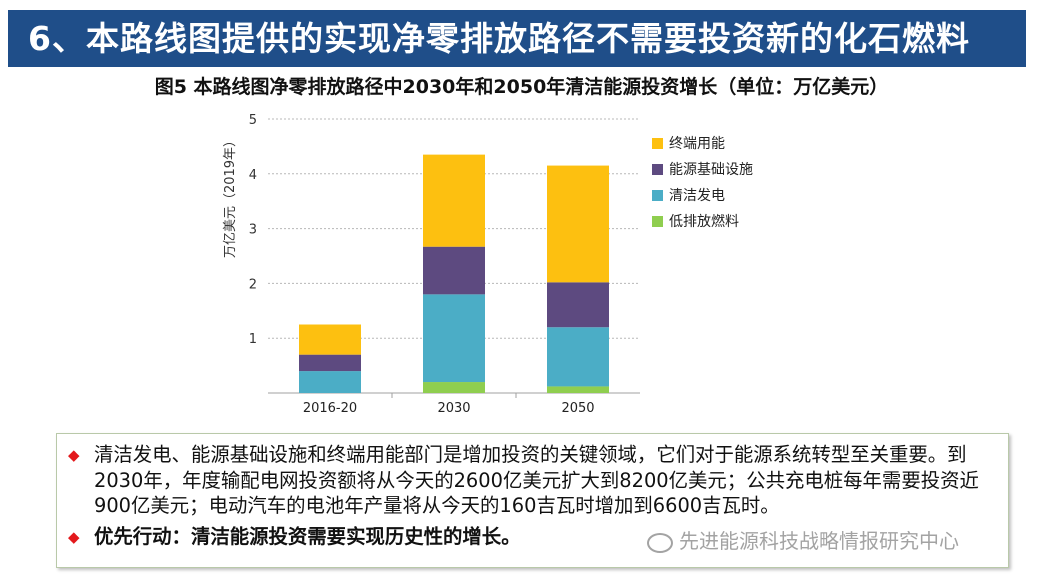 This screenshot has height=583, width=1043. Describe the element at coordinates (697, 144) in the screenshot. I see `legend-label: 终端用能` at that location.